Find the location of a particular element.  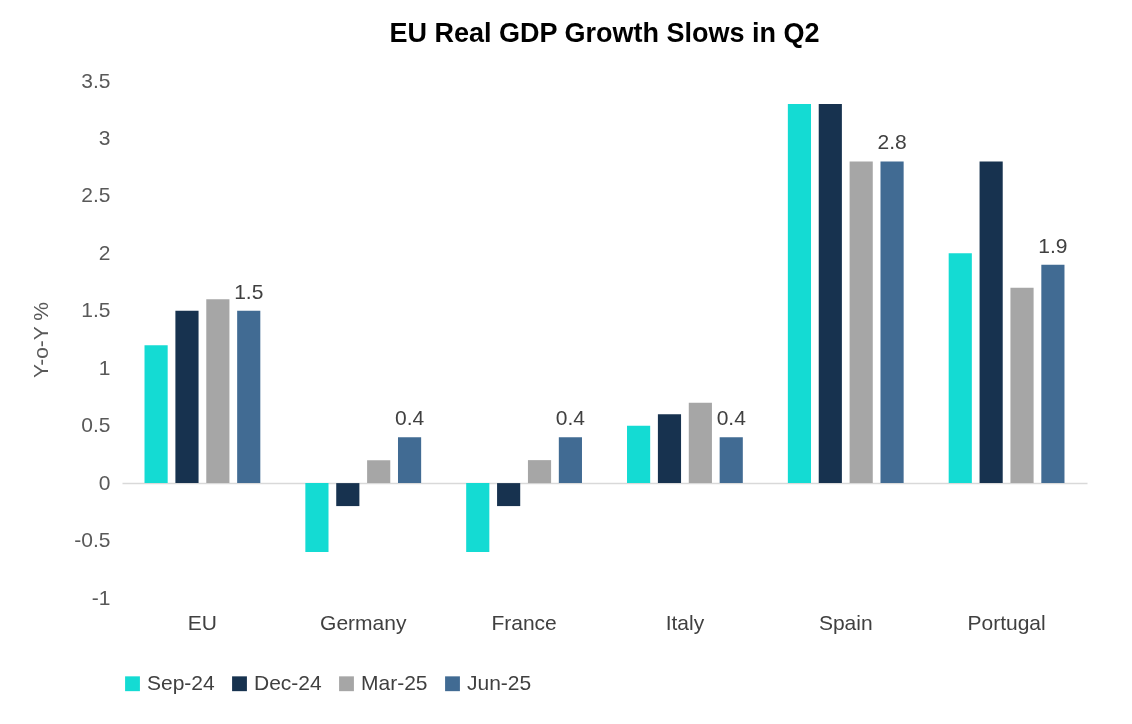

y-tick-label: -0.5 is located at coordinates (92, 540).